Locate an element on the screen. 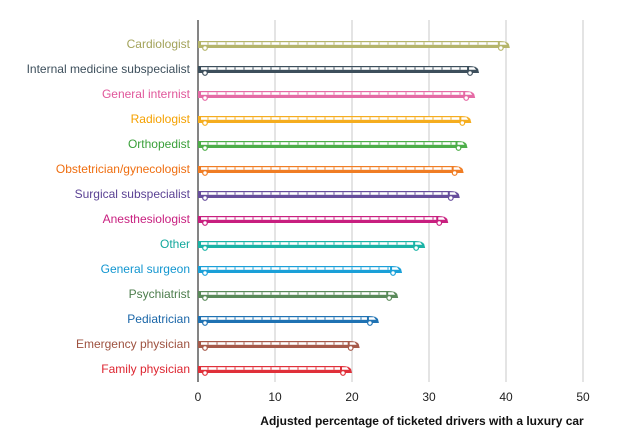 The width and height of the screenshot is (641, 432). bar-internal-medicine-subspecialist is located at coordinates (339, 71).